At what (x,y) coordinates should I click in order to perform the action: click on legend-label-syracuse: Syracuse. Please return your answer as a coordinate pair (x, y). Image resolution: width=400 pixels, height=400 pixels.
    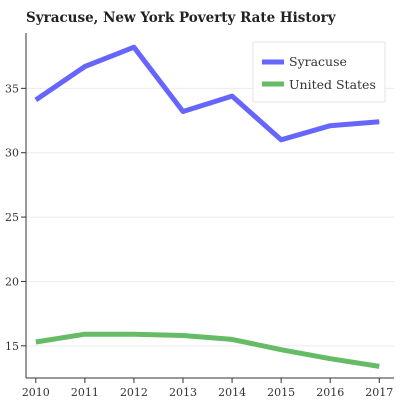
    Looking at the image, I should click on (318, 61).